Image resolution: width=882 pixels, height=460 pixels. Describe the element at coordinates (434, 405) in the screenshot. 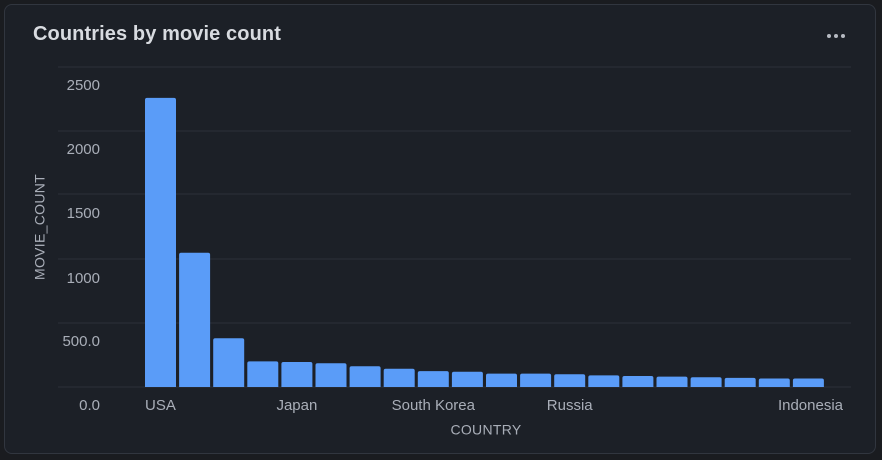

I see `x-tick-label: South Korea` at that location.